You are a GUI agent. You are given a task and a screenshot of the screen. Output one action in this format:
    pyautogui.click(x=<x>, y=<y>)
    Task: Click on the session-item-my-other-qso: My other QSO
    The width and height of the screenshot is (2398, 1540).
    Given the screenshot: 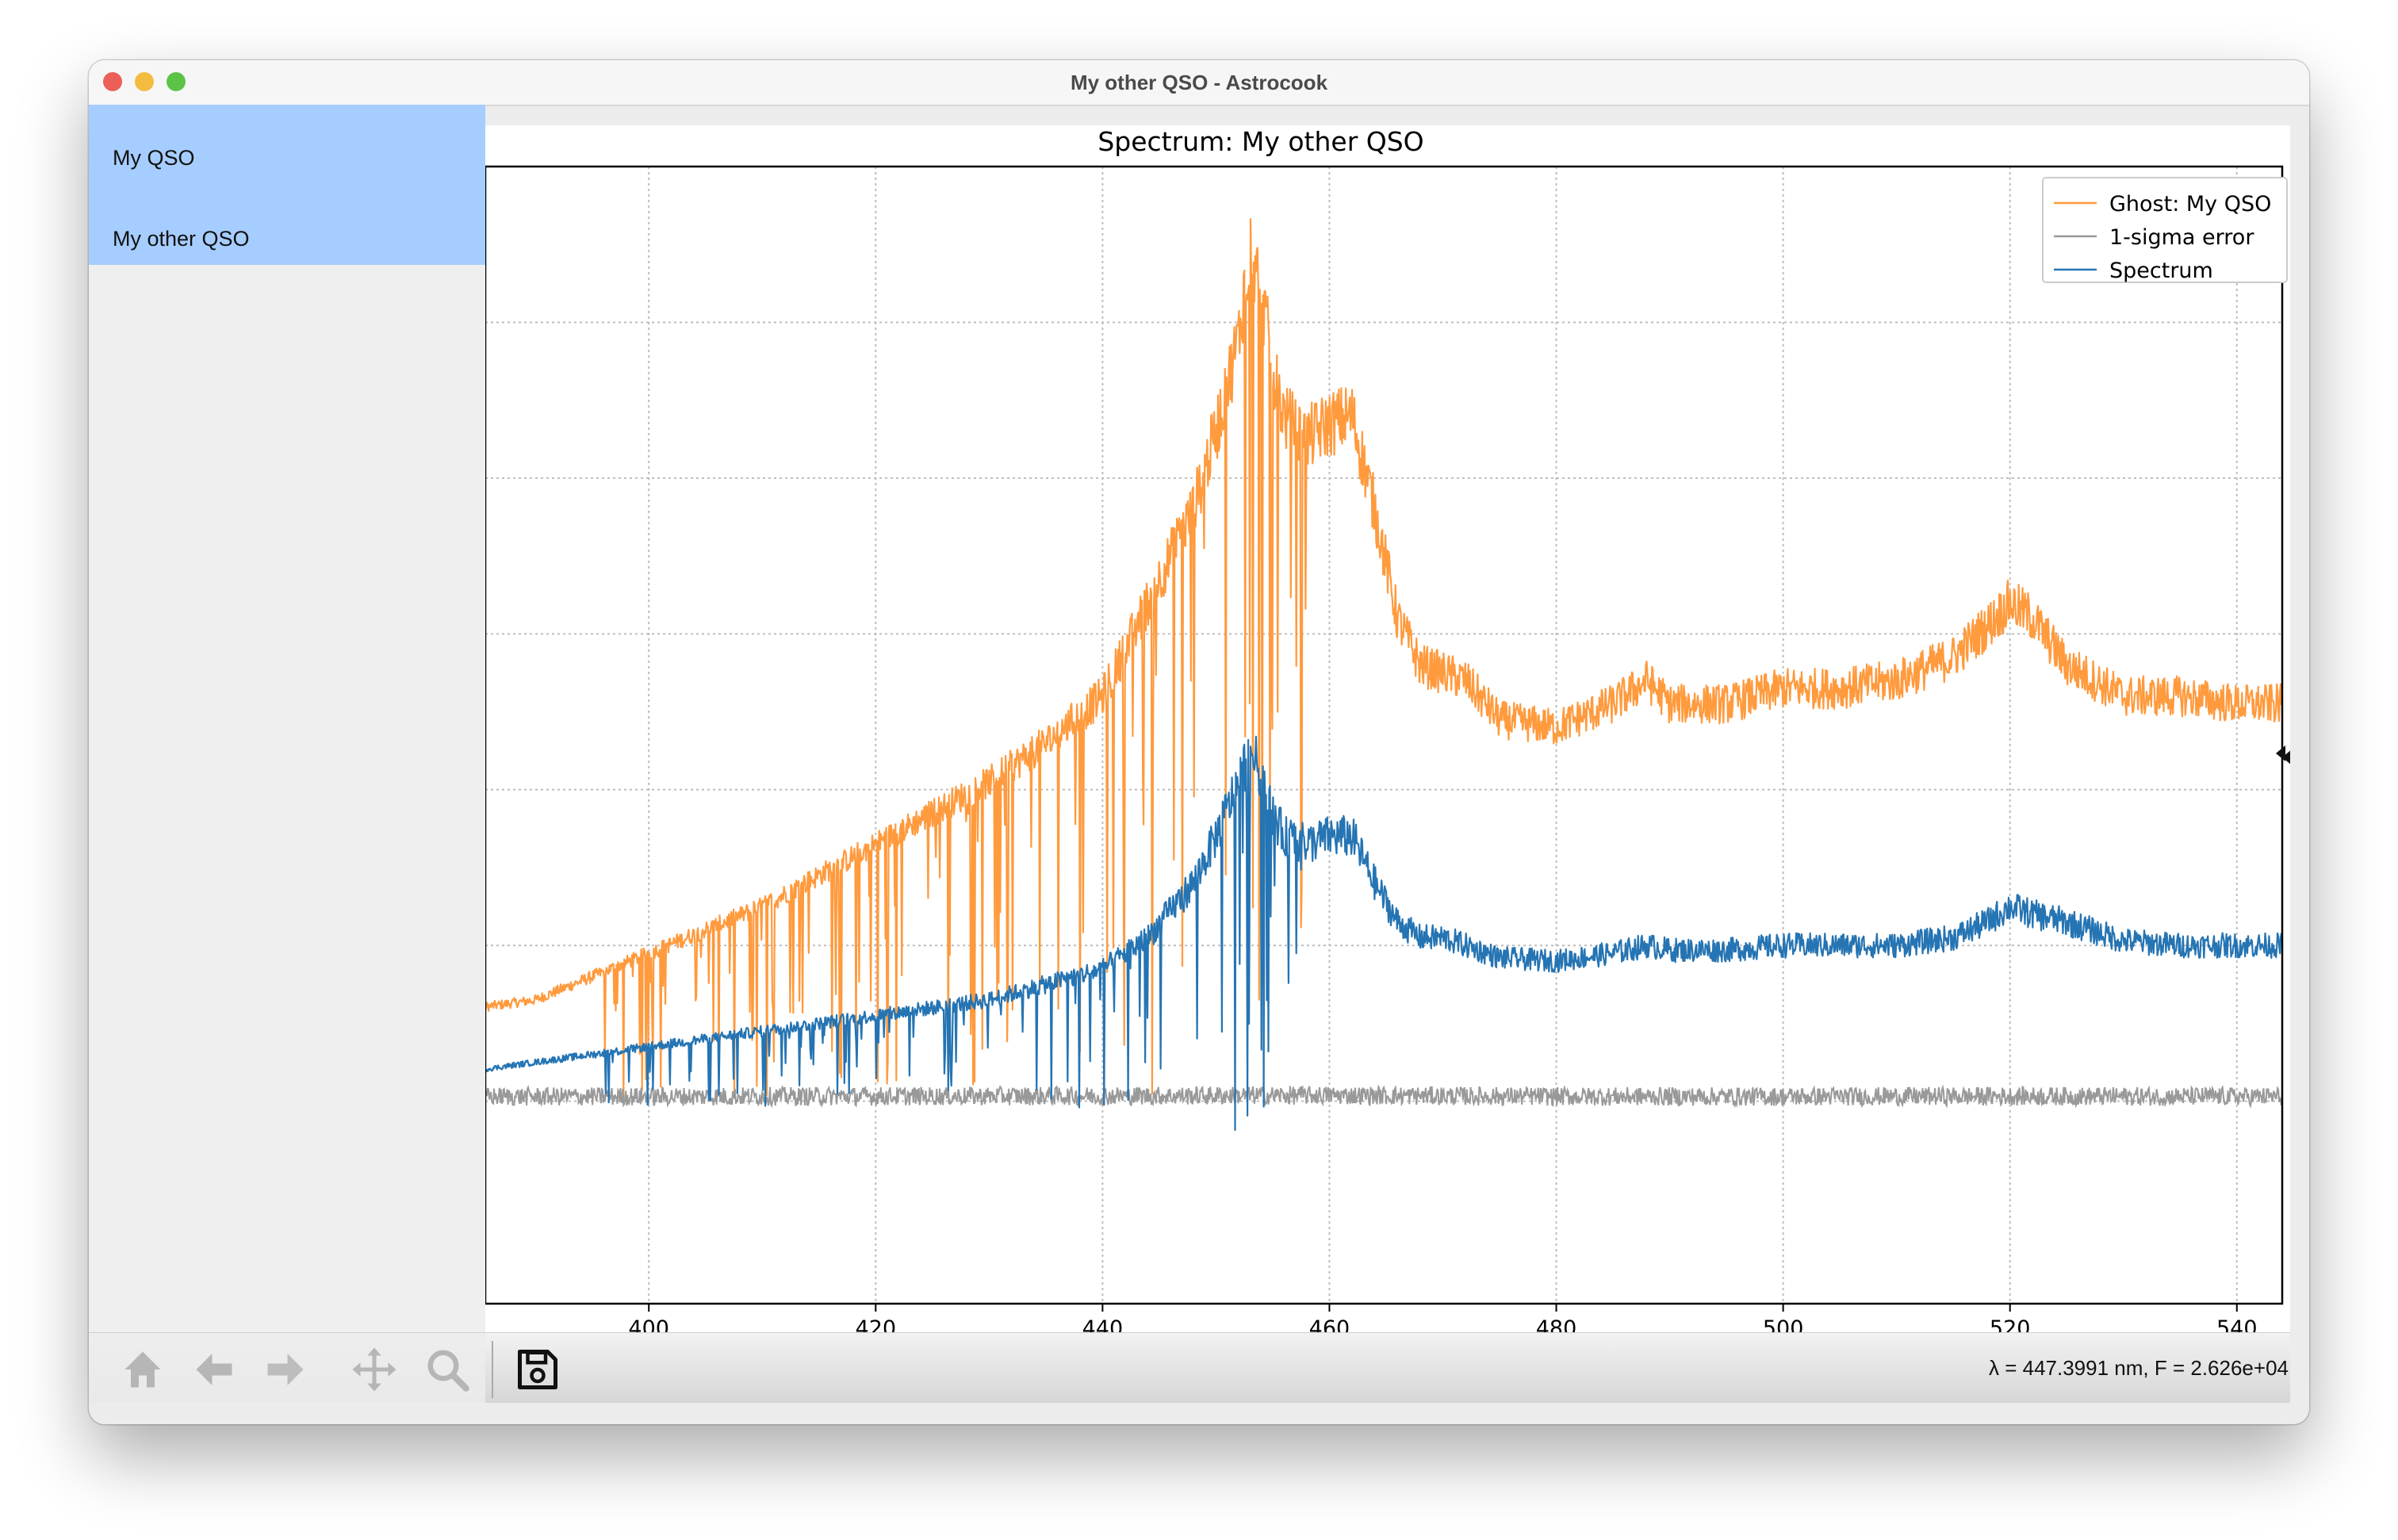 What is the action you would take?
    pyautogui.click(x=182, y=239)
    